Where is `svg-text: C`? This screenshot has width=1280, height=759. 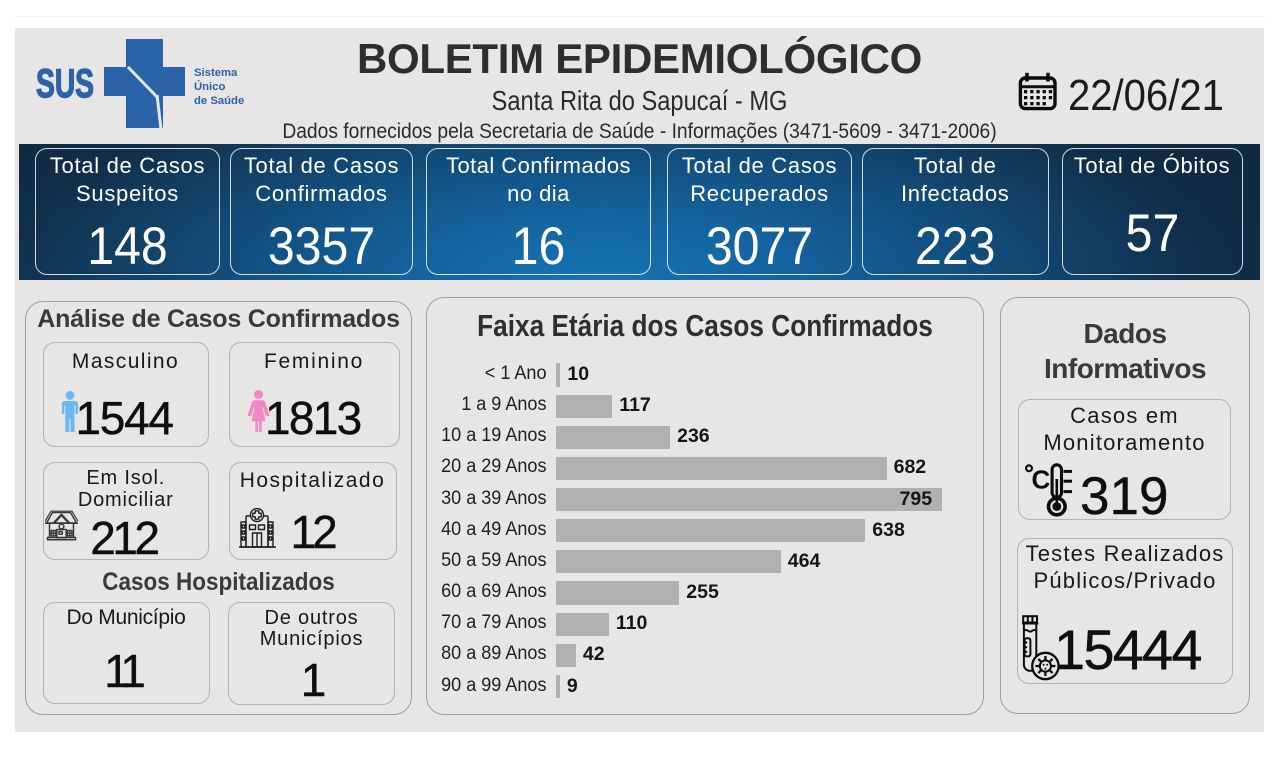
svg-text: C is located at coordinates (1041, 480).